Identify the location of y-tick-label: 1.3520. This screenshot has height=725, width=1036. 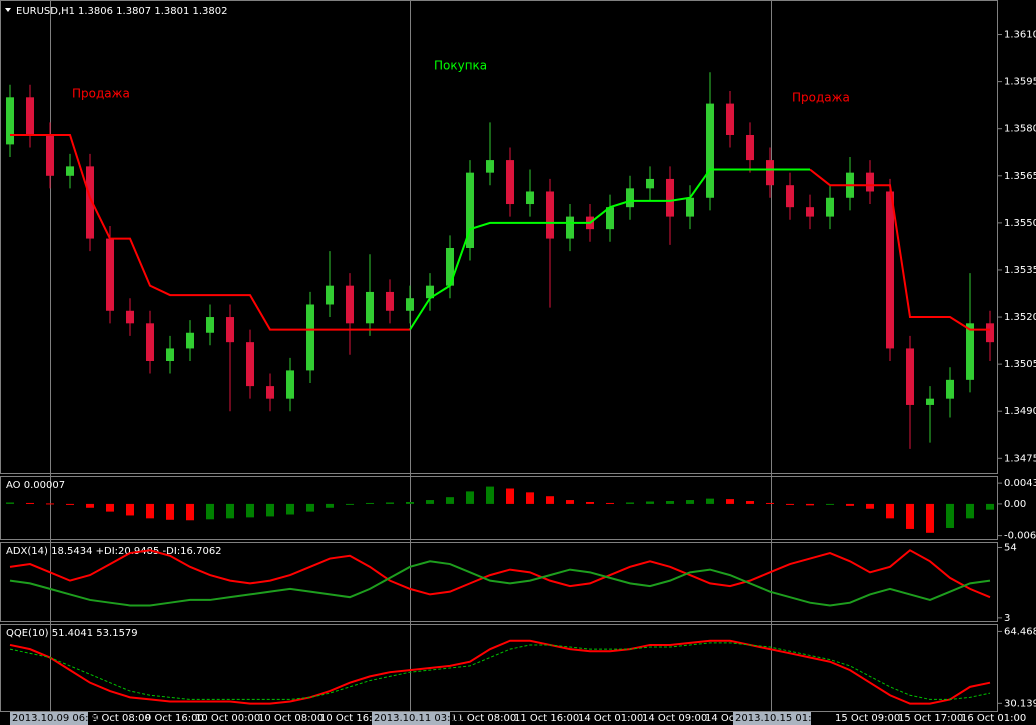
(1020, 317).